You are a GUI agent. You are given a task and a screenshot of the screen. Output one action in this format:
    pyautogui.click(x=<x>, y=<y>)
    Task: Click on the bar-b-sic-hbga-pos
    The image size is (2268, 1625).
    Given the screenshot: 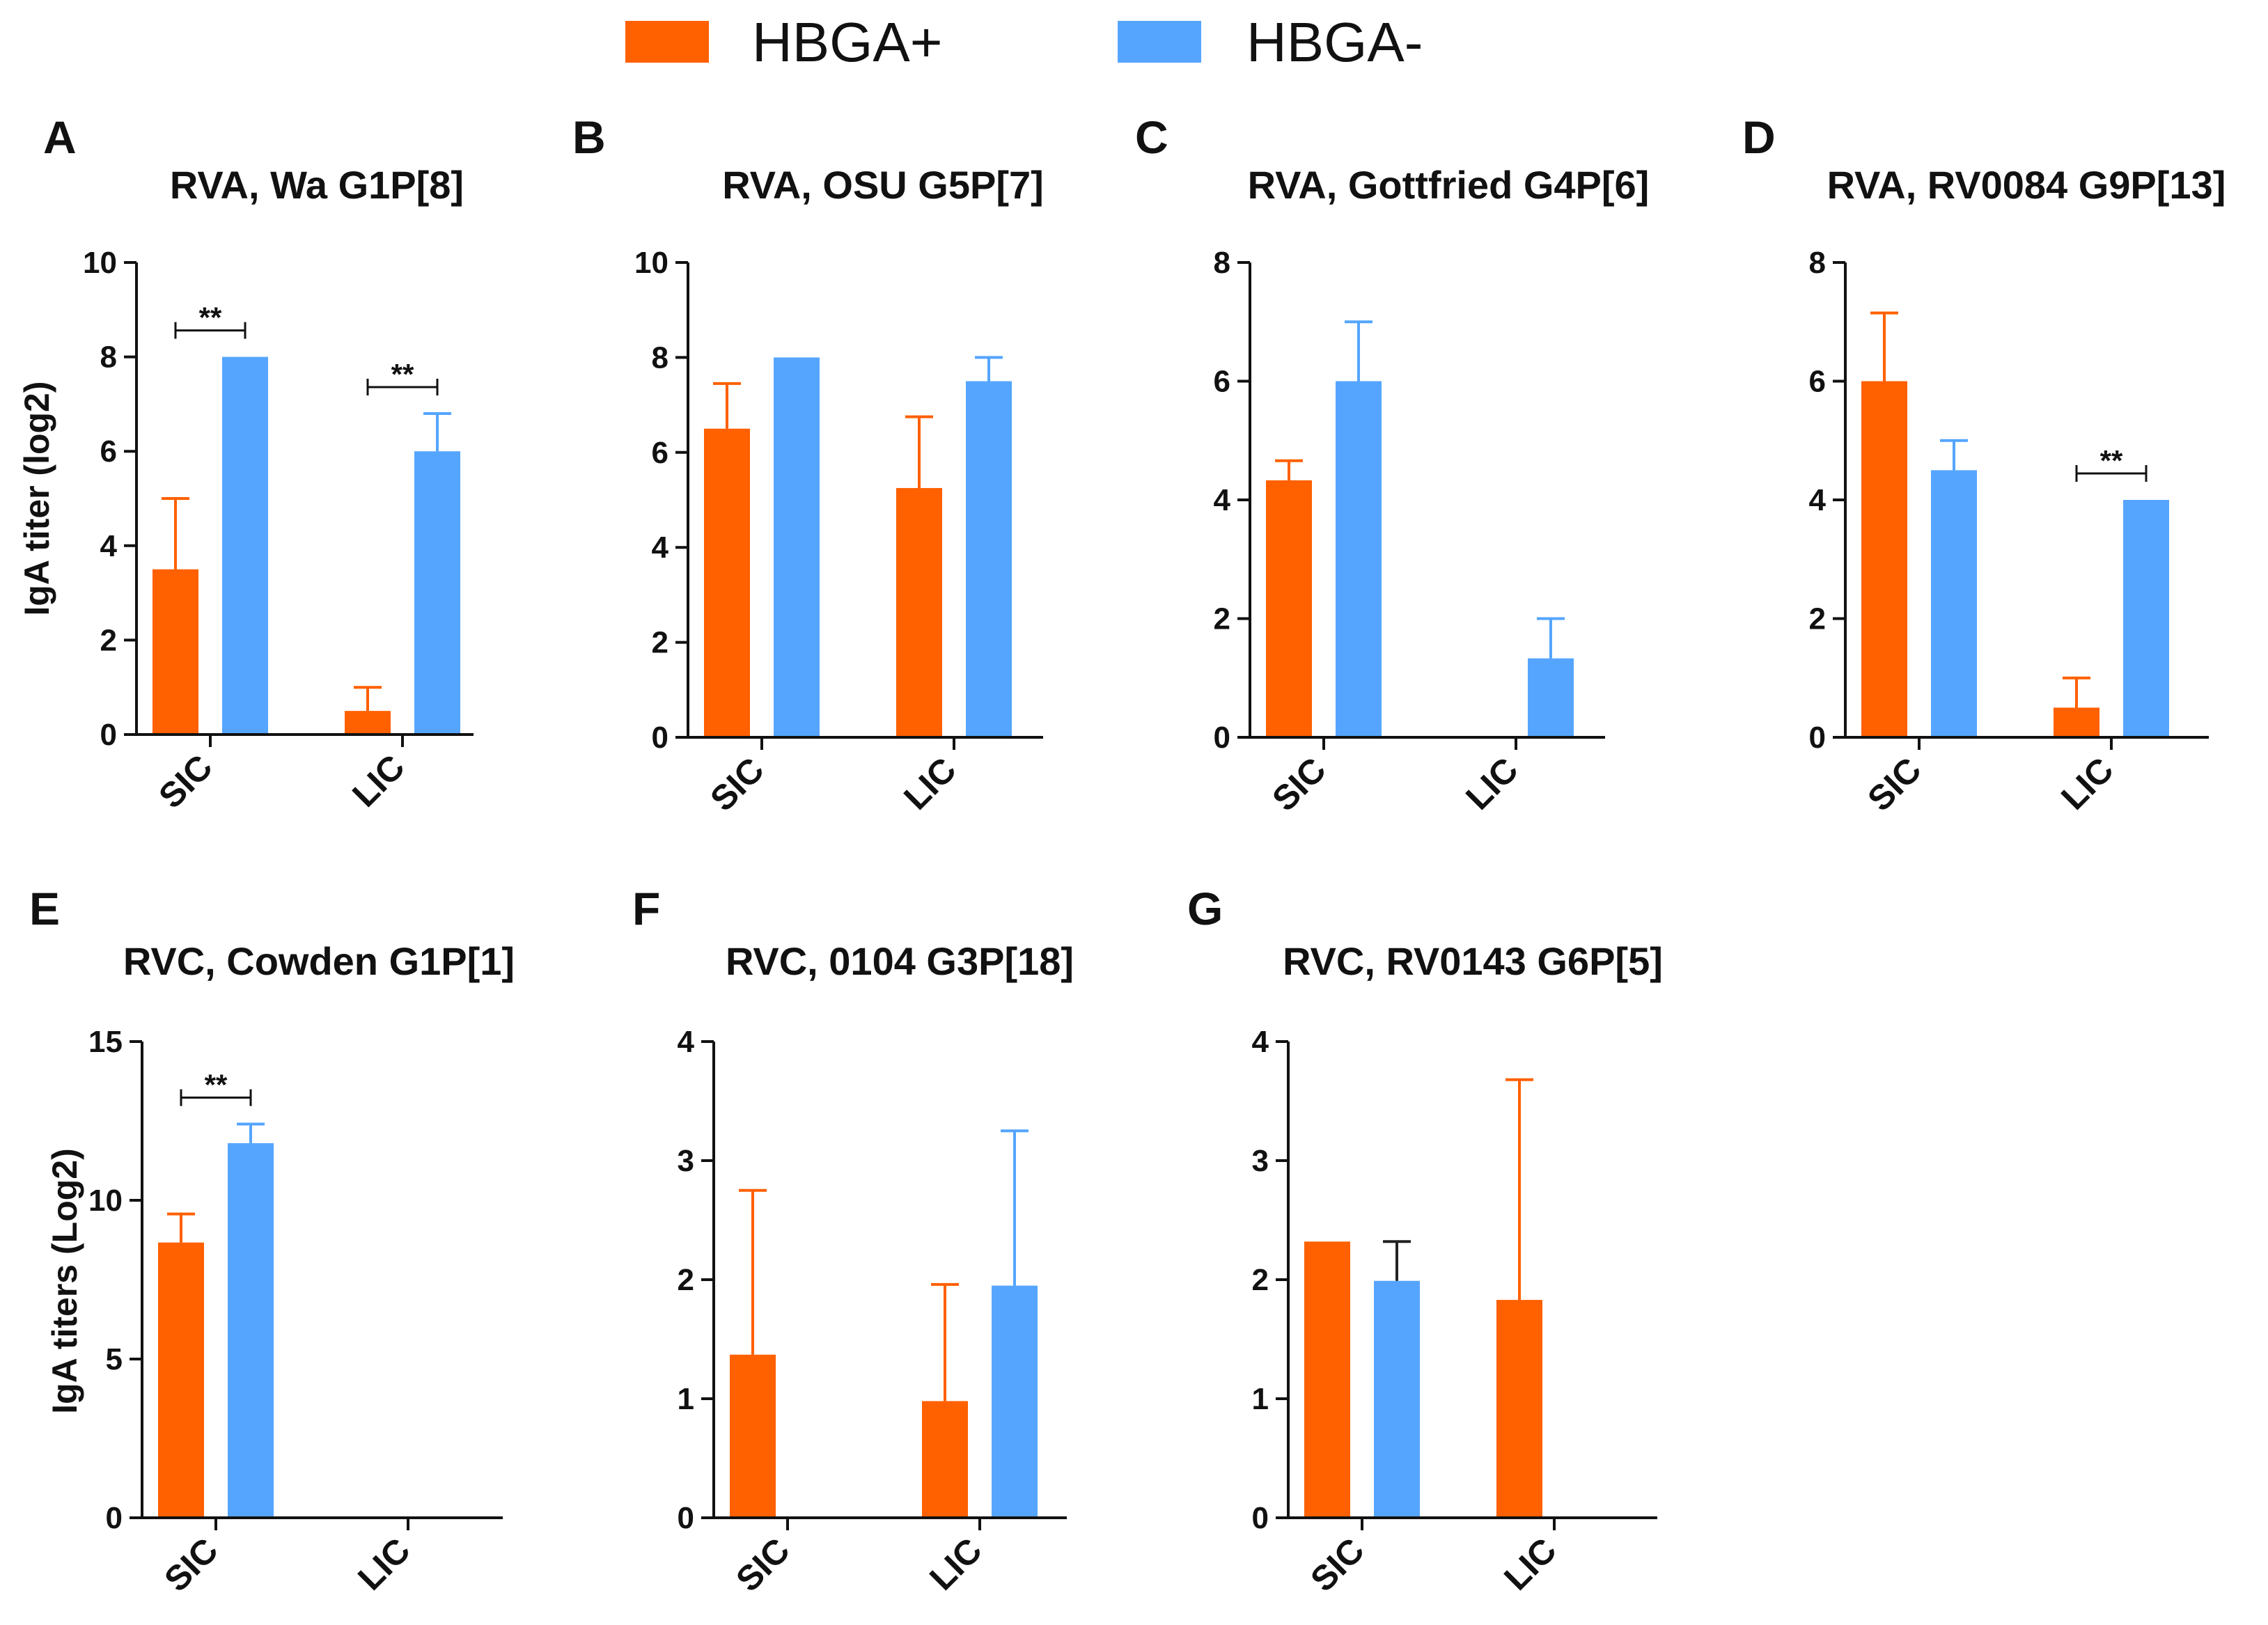 What is the action you would take?
    pyautogui.click(x=727, y=582)
    